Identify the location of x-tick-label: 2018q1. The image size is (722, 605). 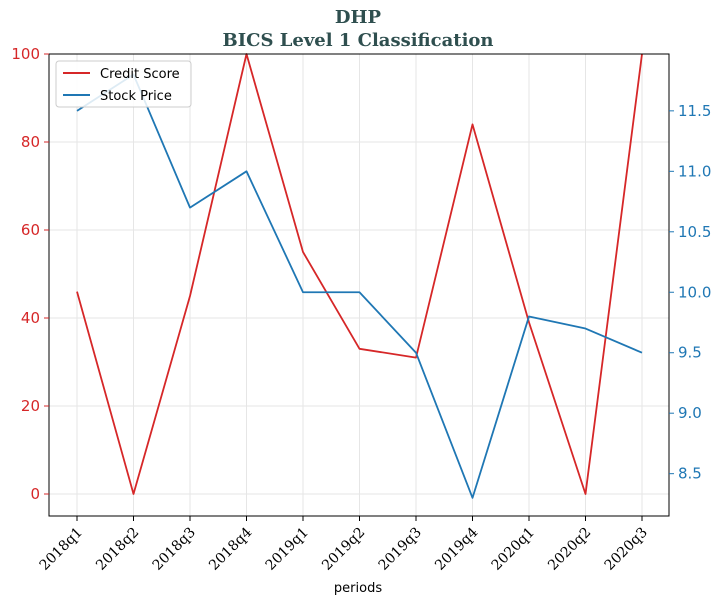
(61, 549).